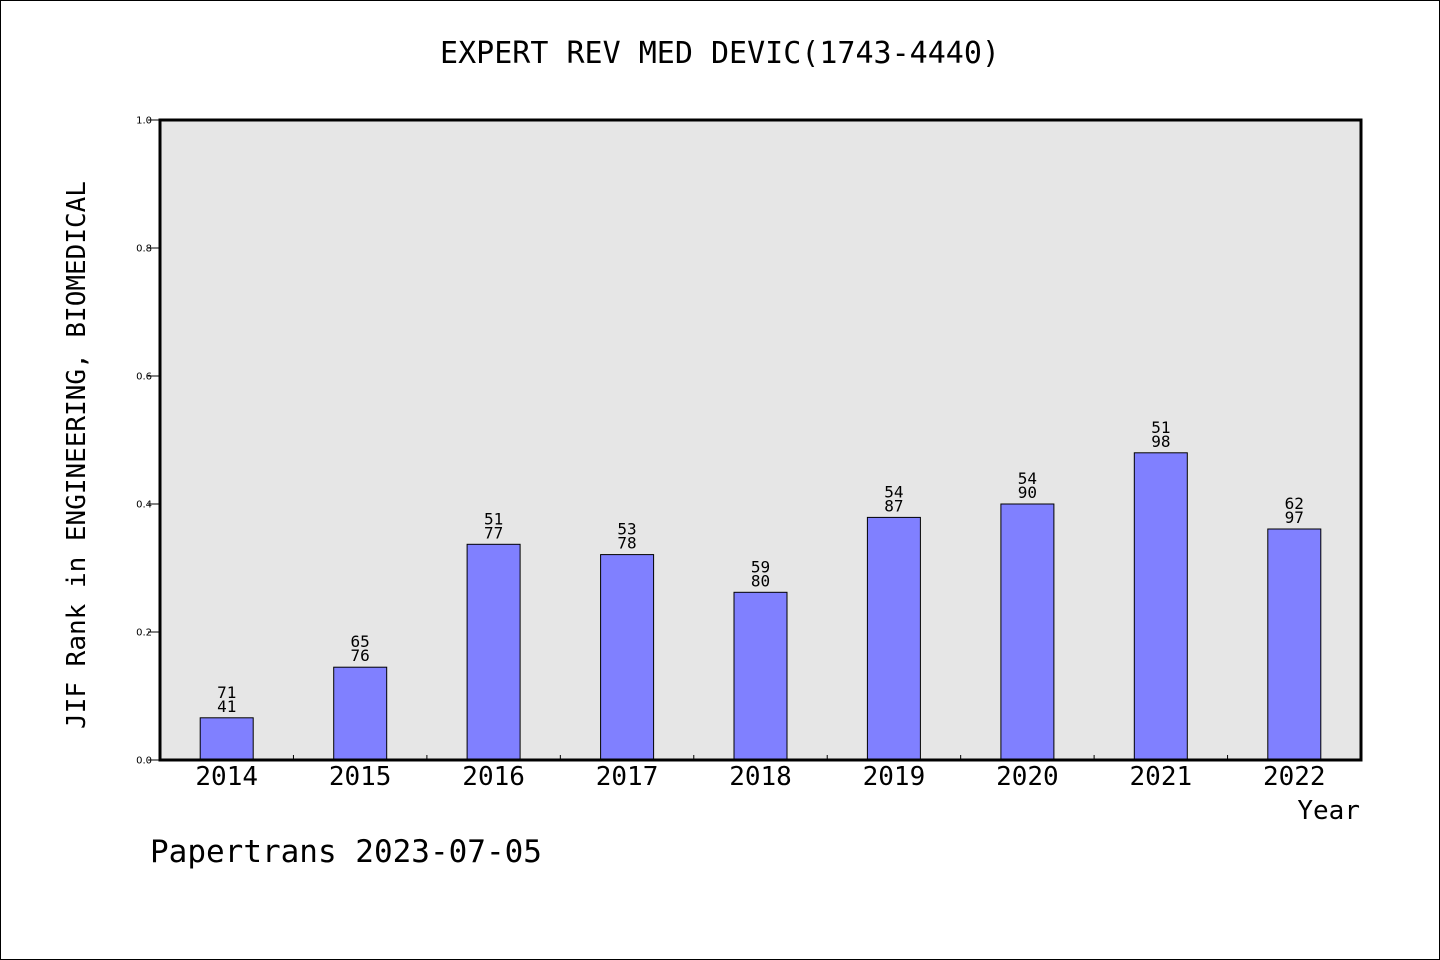  What do you see at coordinates (1027, 777) in the screenshot?
I see `x-tick-label-2020: 2020` at bounding box center [1027, 777].